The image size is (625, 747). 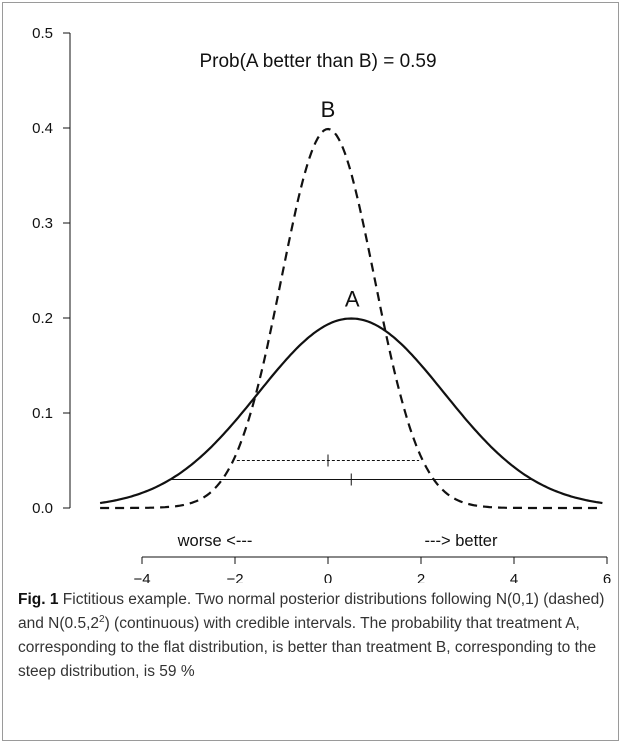 I want to click on axis-note-right: ---> better, so click(x=461, y=541).